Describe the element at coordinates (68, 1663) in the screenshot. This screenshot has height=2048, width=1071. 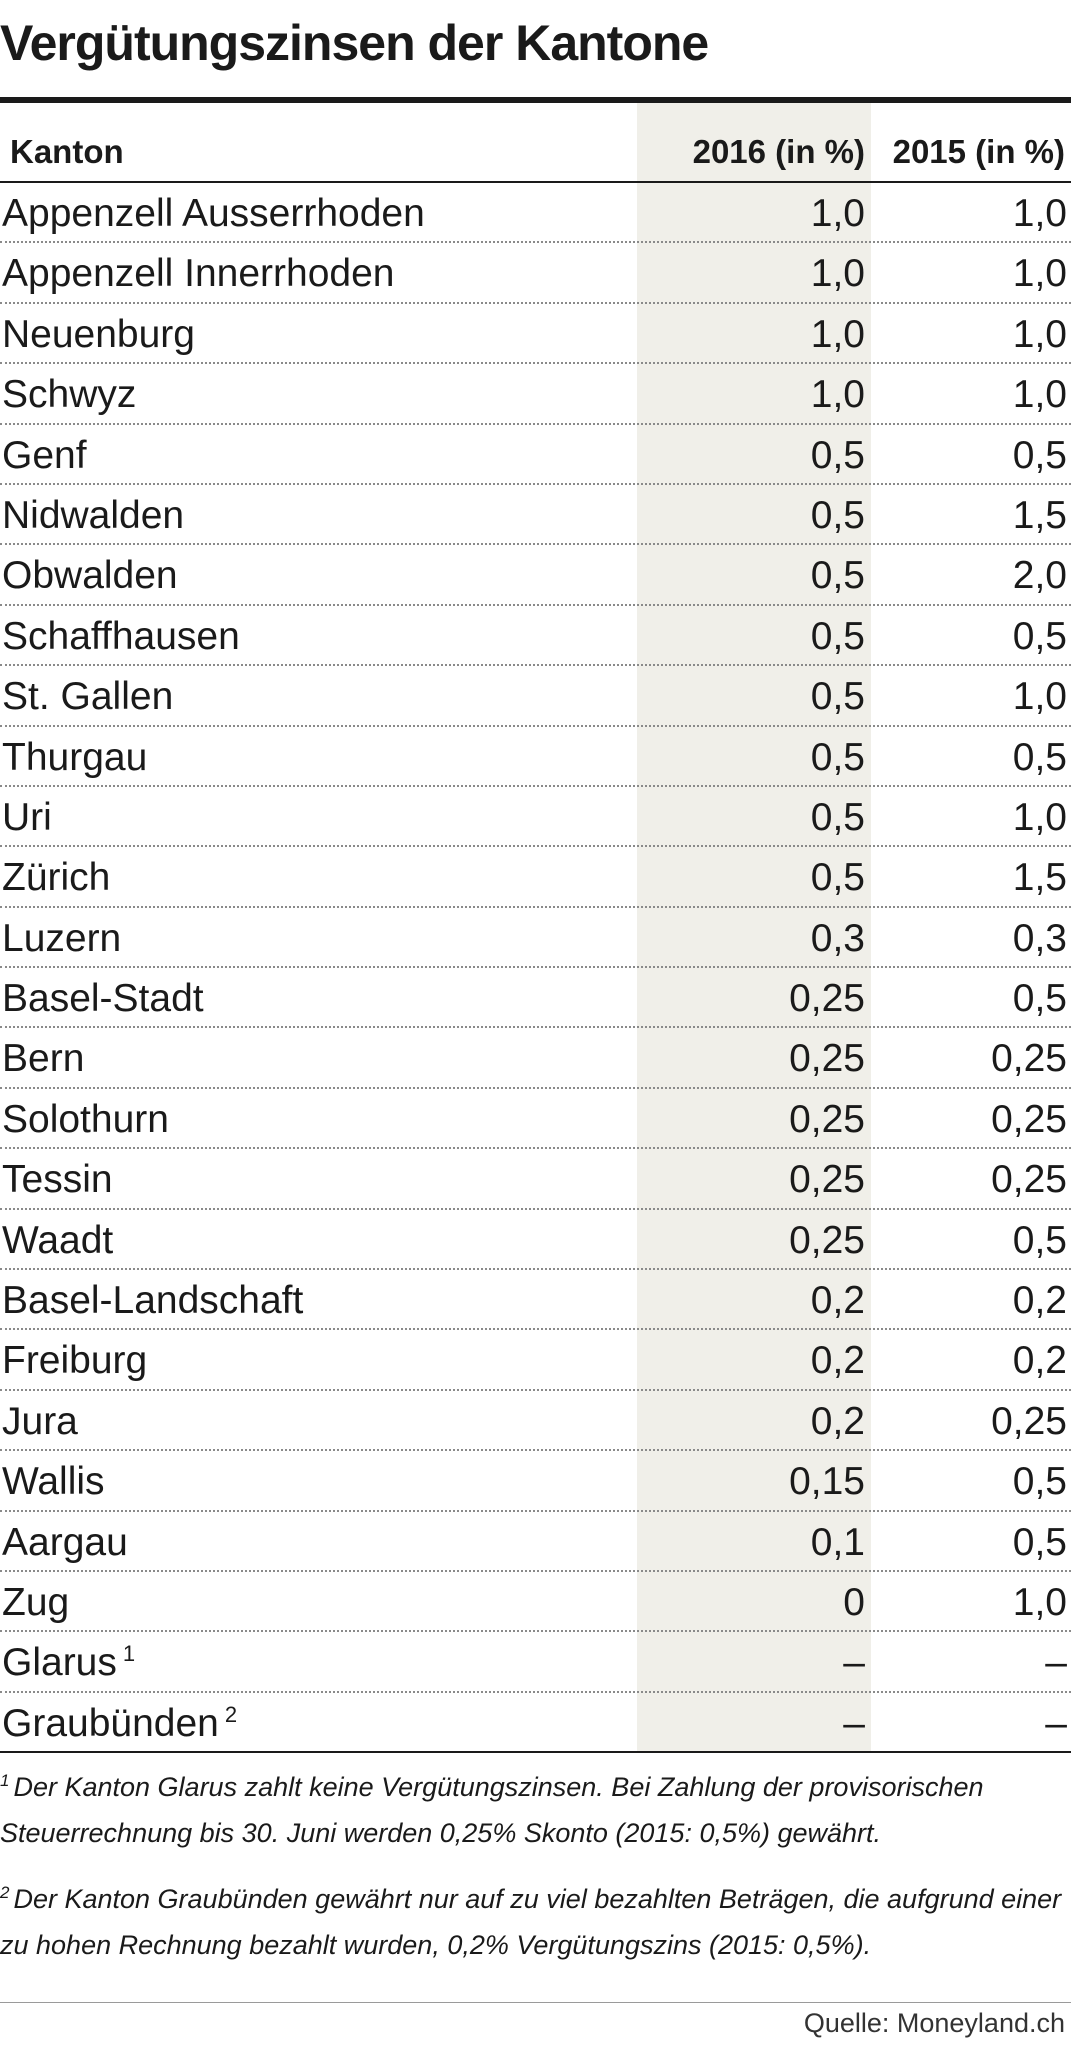
I see `kanton-name-cell: Glarus 1` at that location.